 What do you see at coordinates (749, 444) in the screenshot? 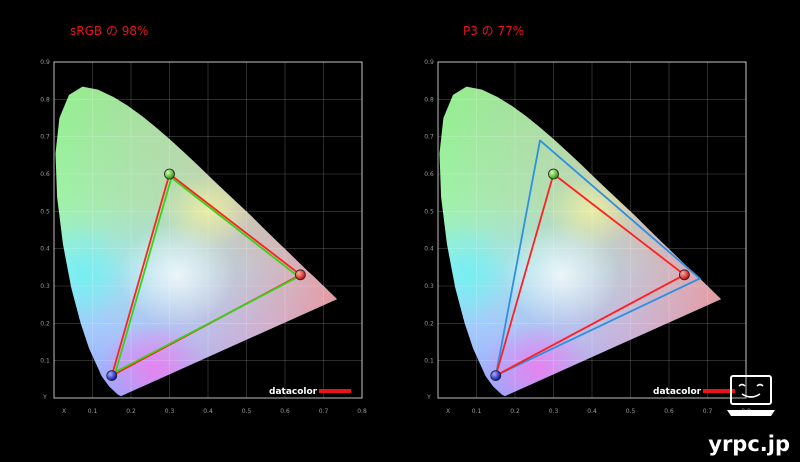
I see `watermark-text: yrpc.jp` at bounding box center [749, 444].